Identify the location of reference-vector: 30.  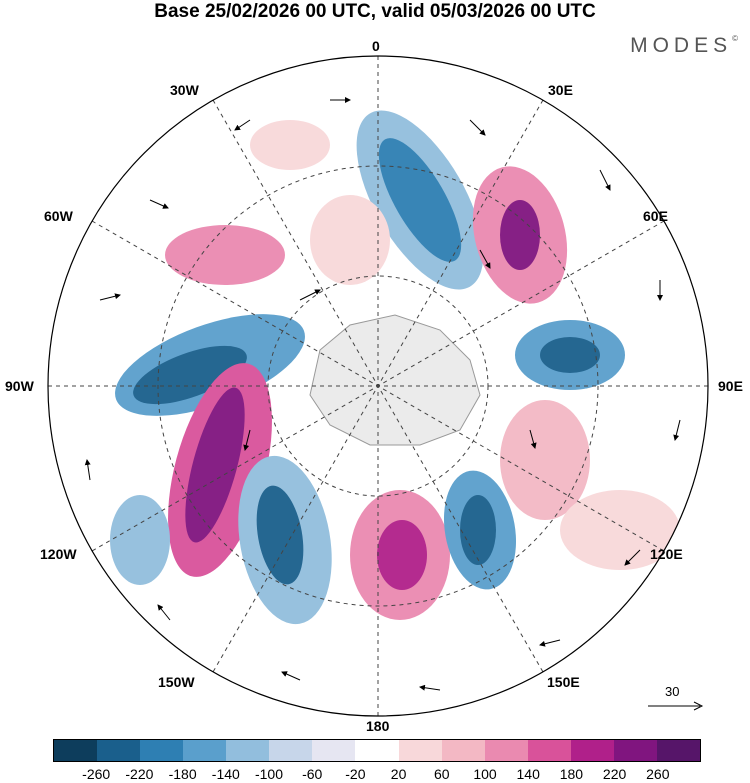
(675, 699).